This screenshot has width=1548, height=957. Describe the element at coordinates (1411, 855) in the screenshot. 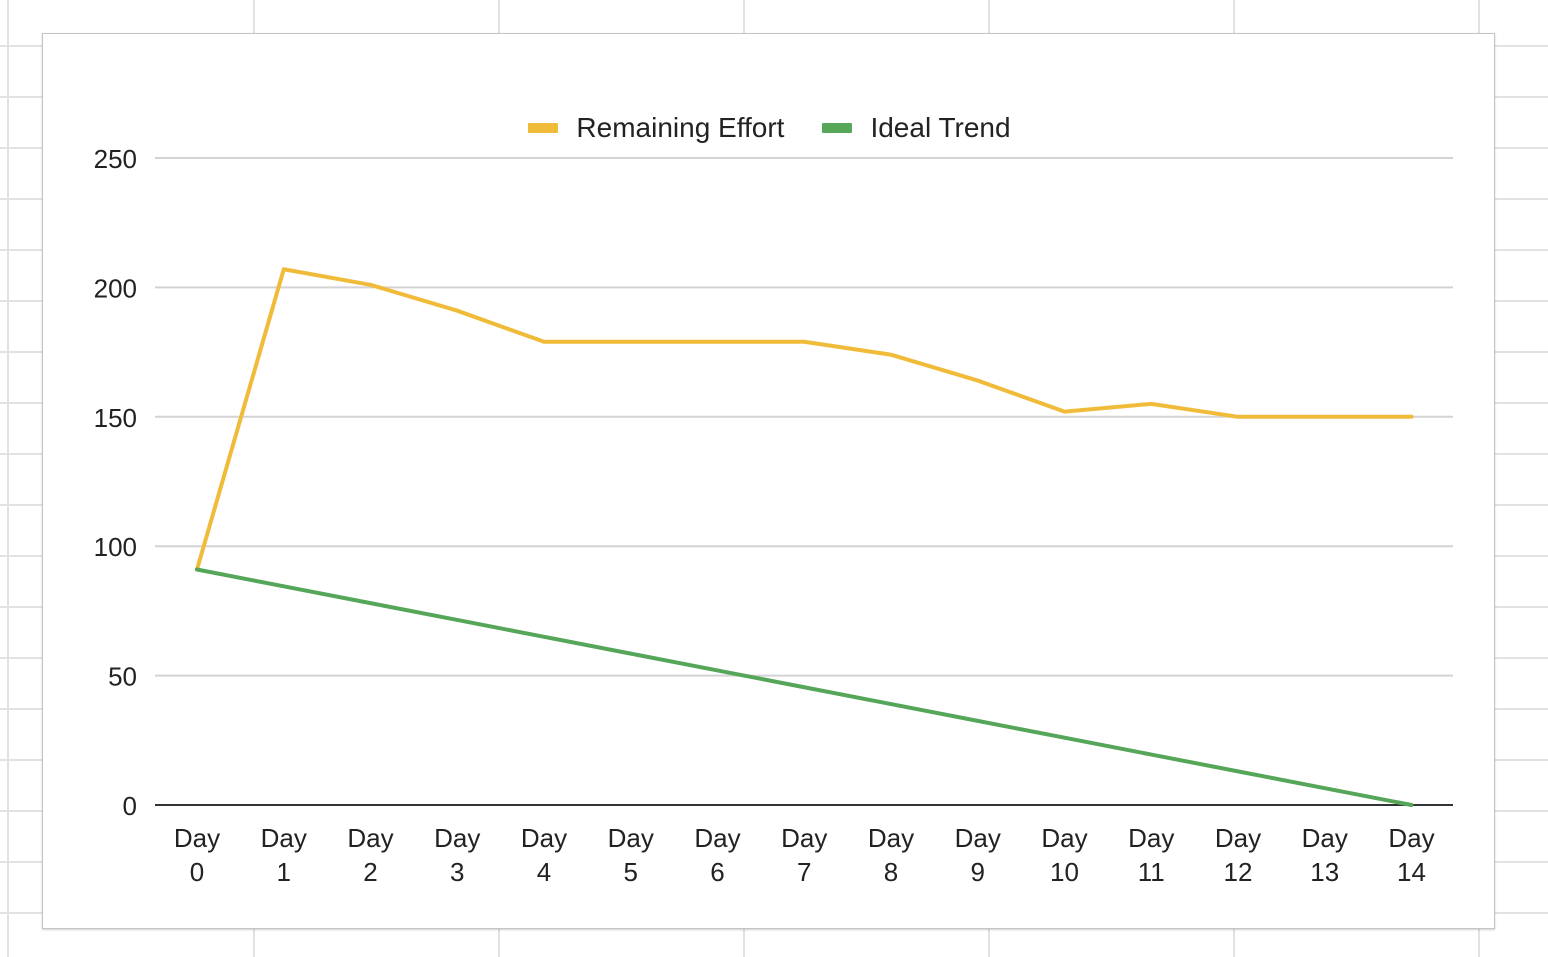

I see `x-tick-label-14: Day 14` at that location.